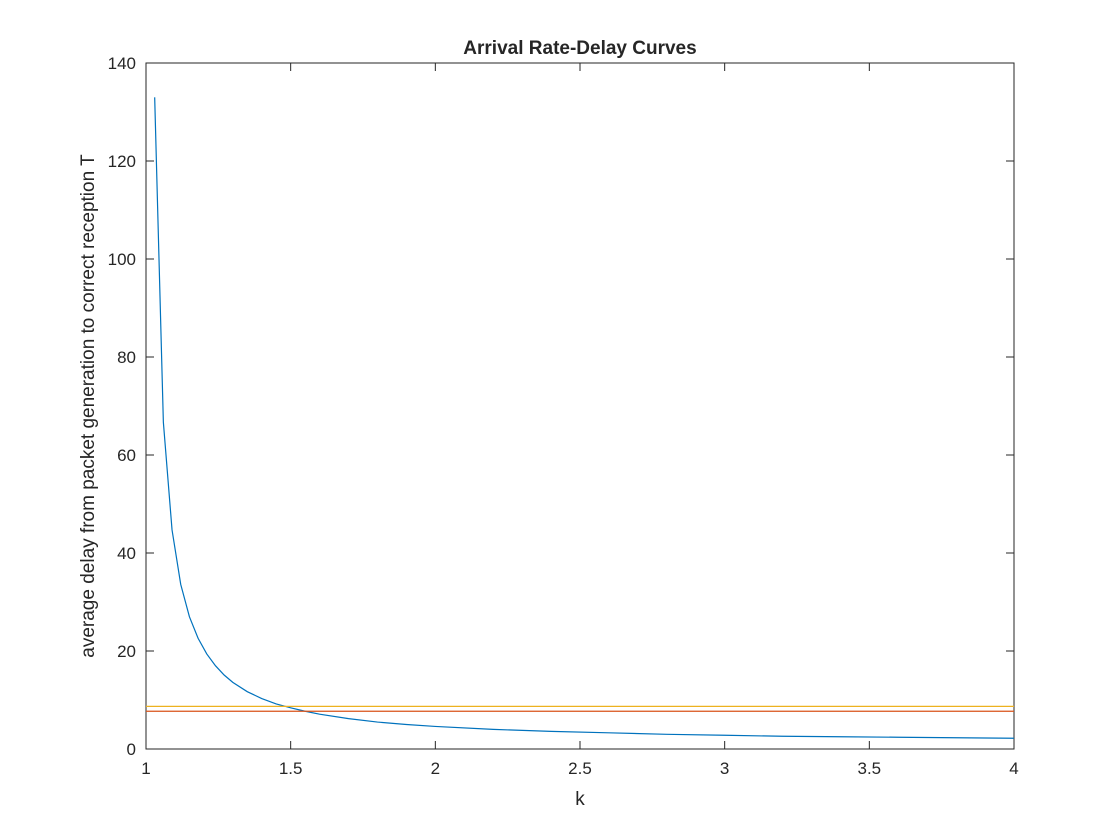  I want to click on x-tick-label: 4, so click(1013, 768).